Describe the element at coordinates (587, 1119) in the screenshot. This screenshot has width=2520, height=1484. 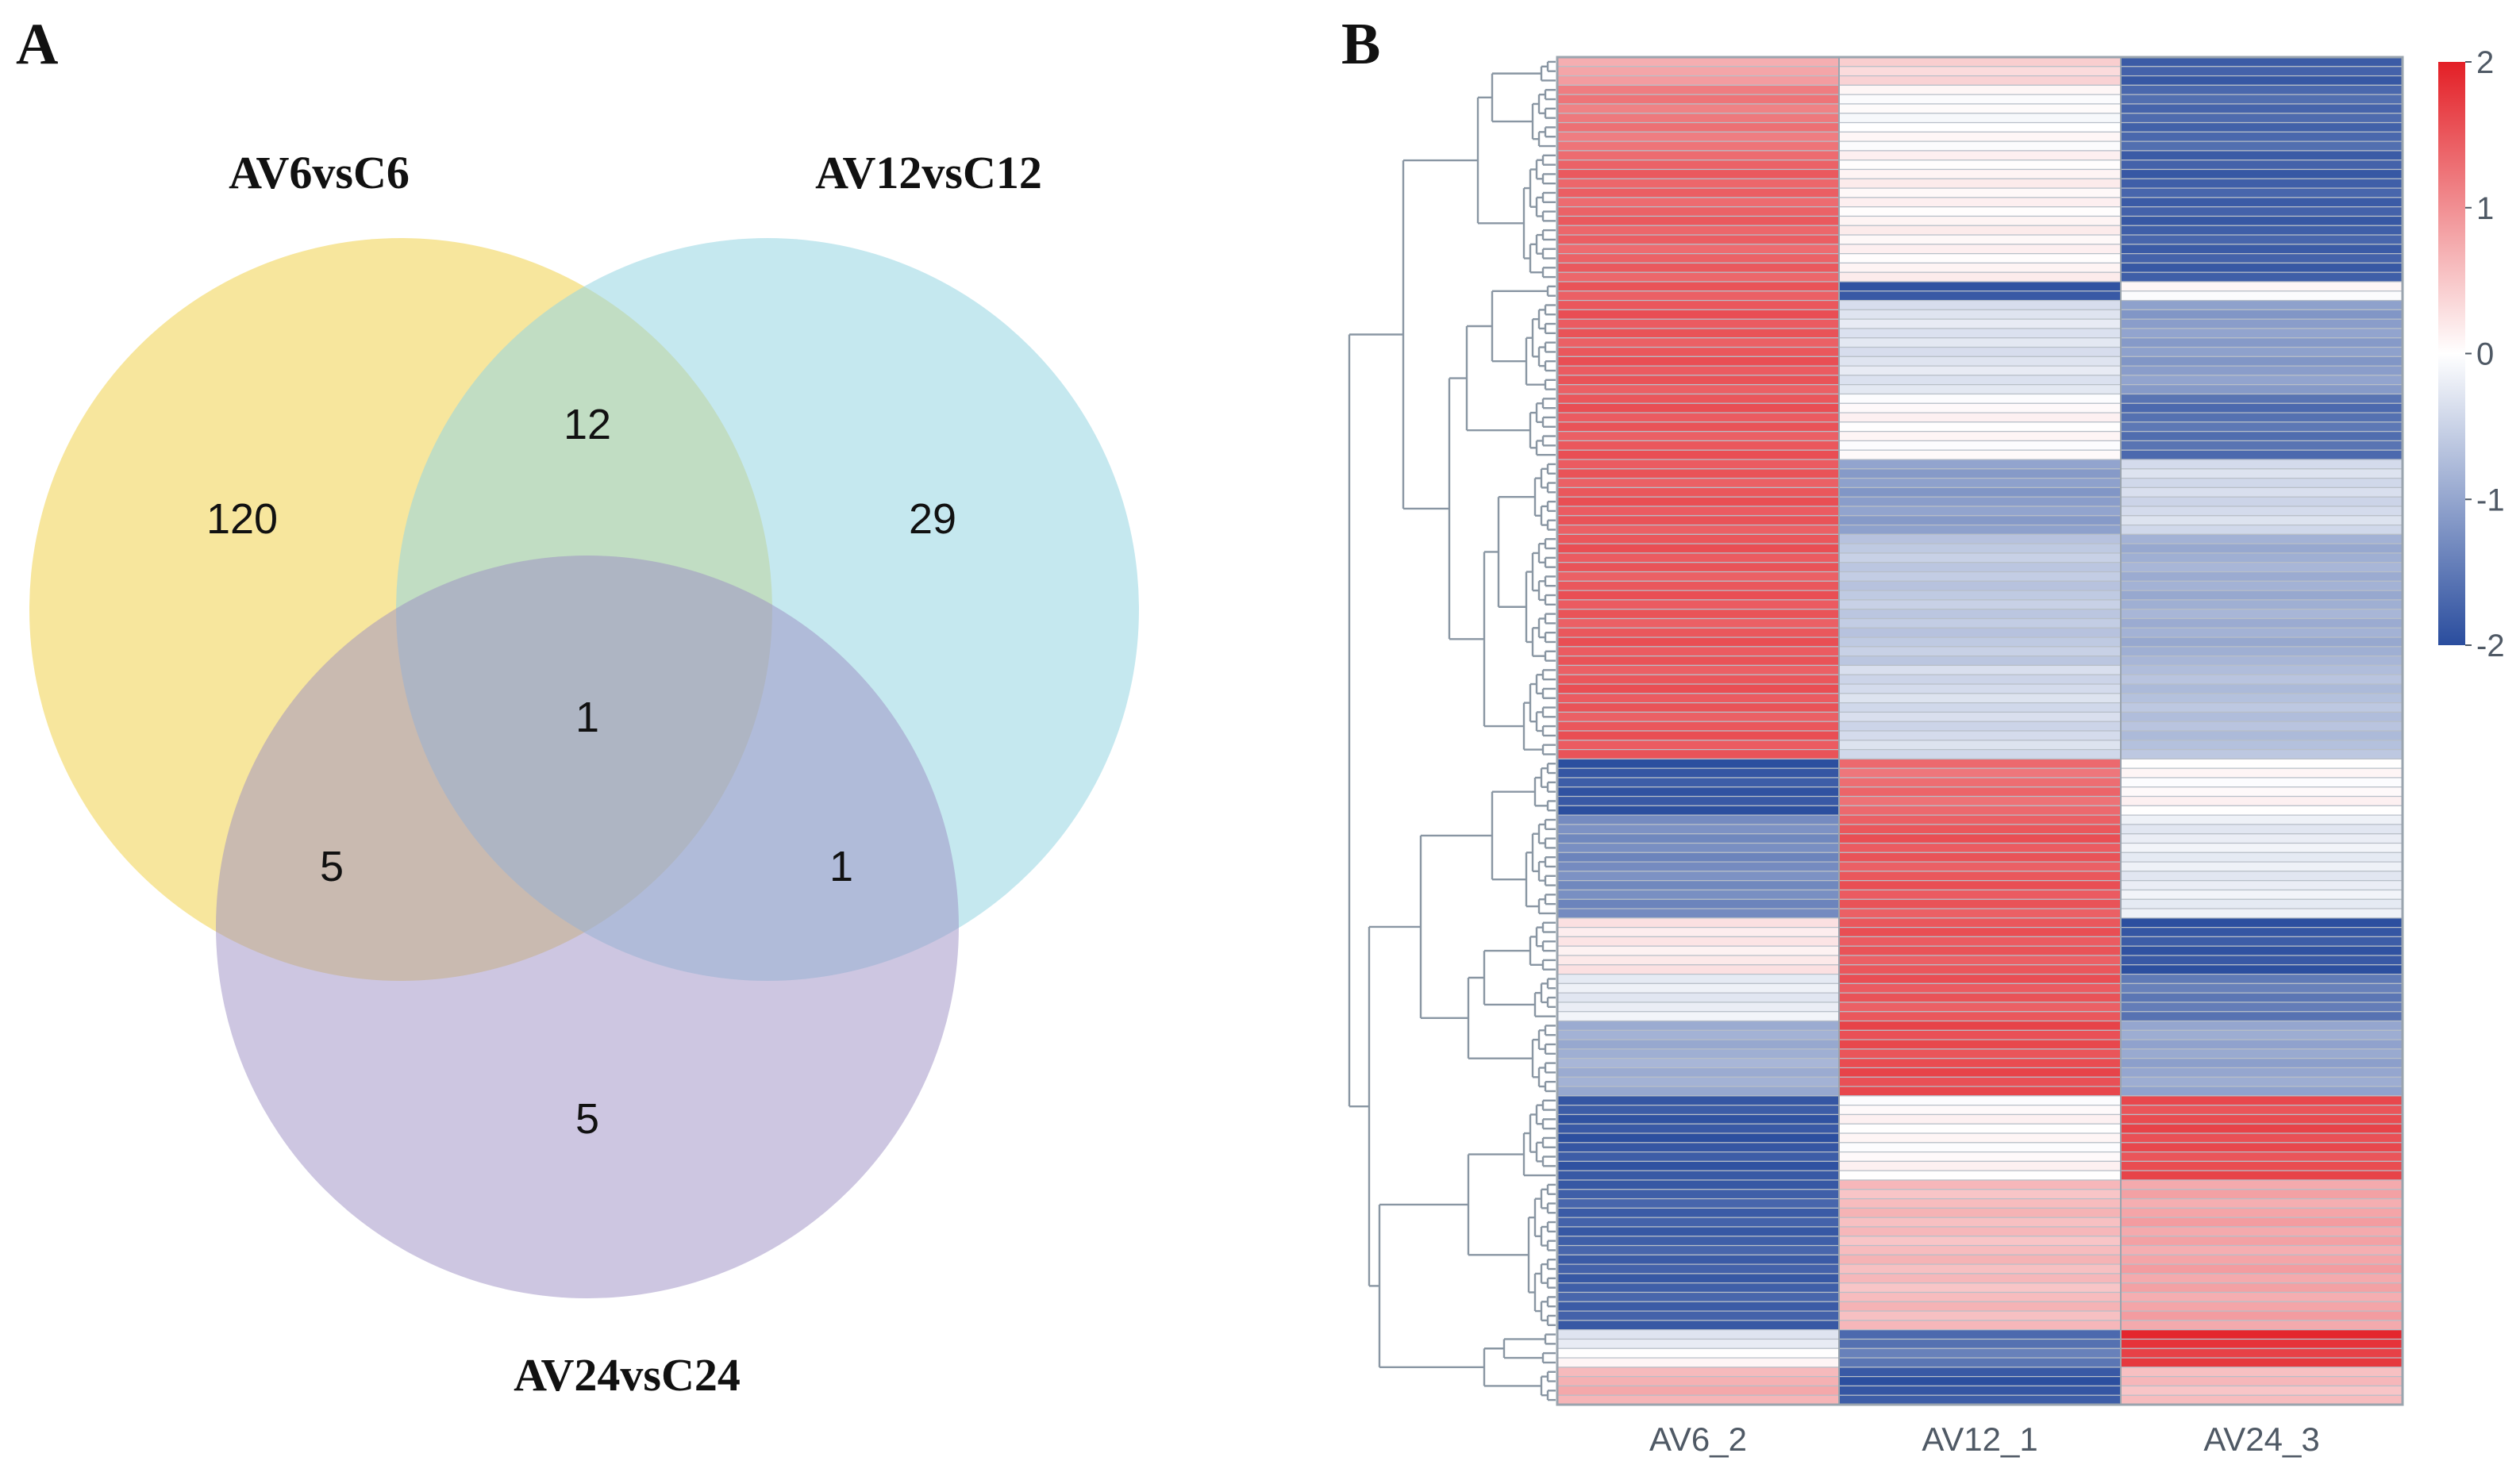
I see `count-av24-only: 5` at that location.